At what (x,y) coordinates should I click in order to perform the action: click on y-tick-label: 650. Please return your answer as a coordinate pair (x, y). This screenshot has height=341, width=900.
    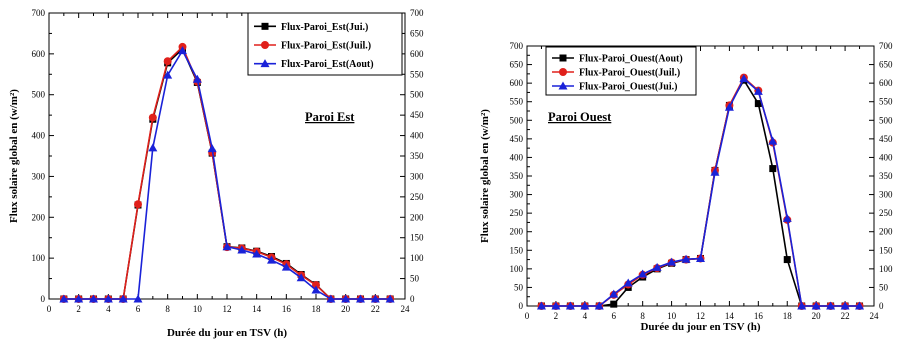
    Looking at the image, I should click on (517, 65).